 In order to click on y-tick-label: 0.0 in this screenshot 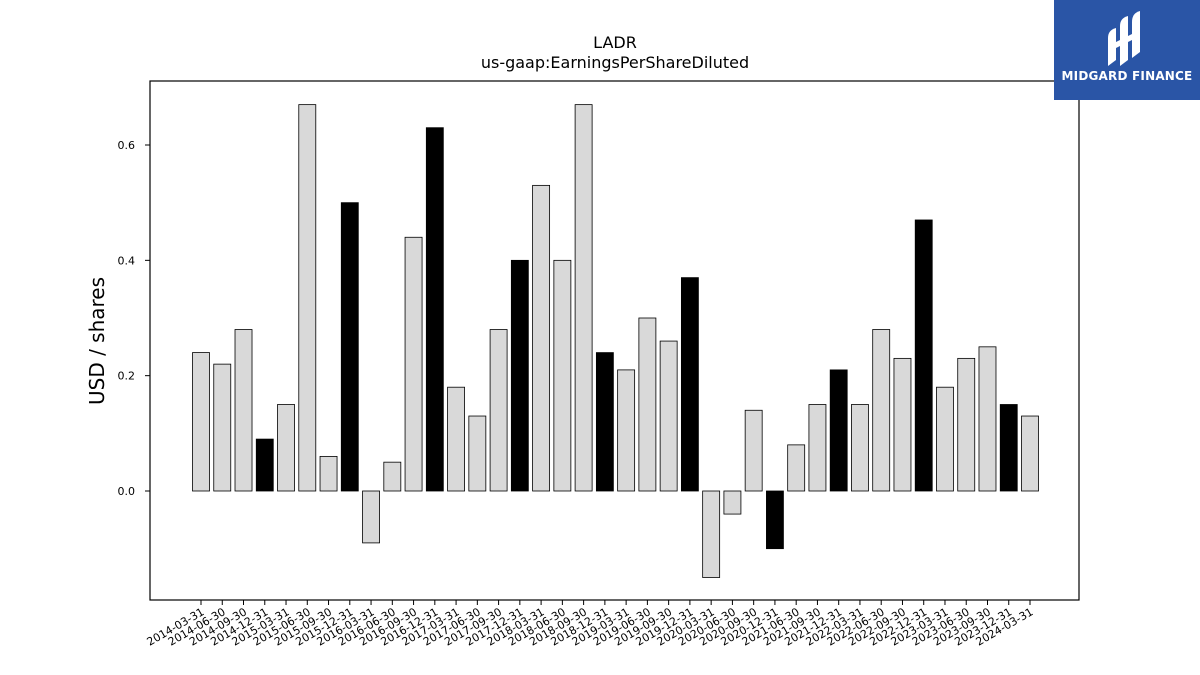, I will do `click(127, 491)`.